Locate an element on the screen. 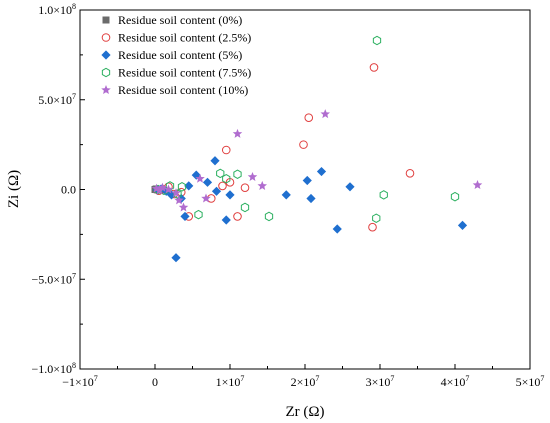 This screenshot has width=550, height=423. x-tick-label: 5×10⁷ is located at coordinates (530, 381).